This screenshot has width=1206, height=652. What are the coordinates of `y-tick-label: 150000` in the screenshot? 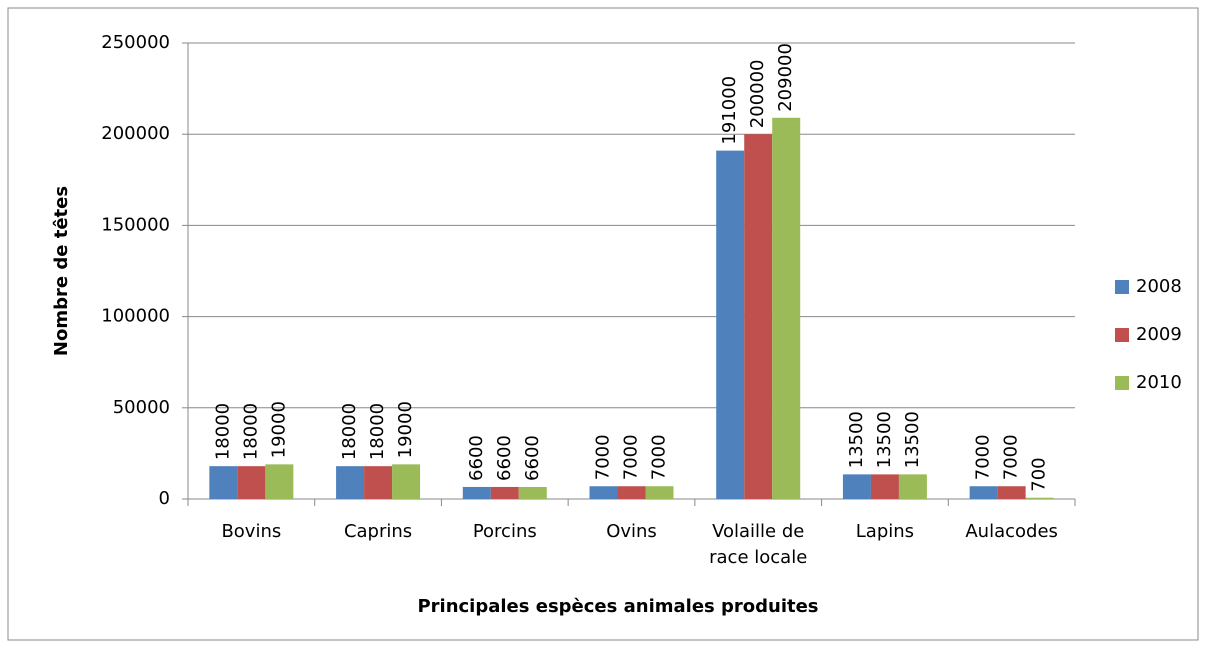 It's located at (135, 224).